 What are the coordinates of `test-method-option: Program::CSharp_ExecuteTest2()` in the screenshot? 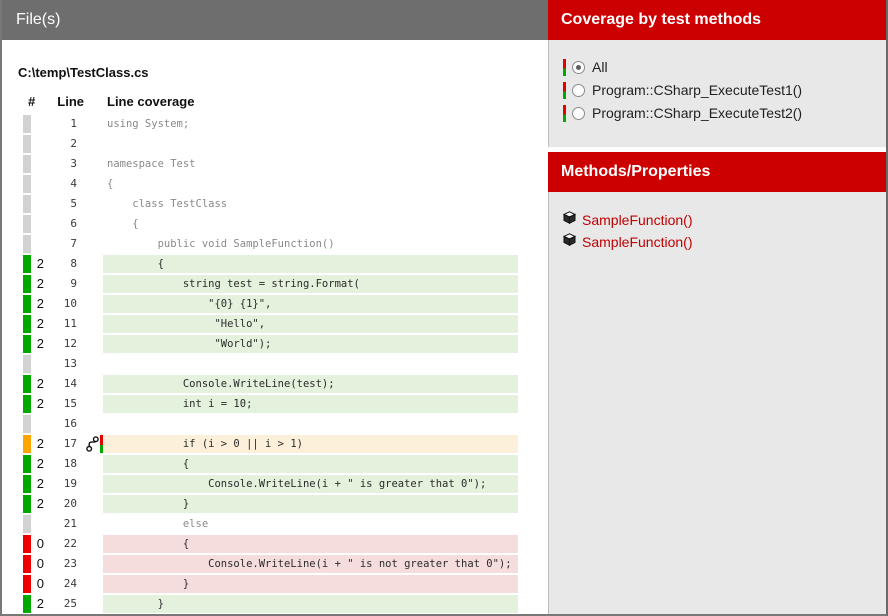 It's located at (724, 113).